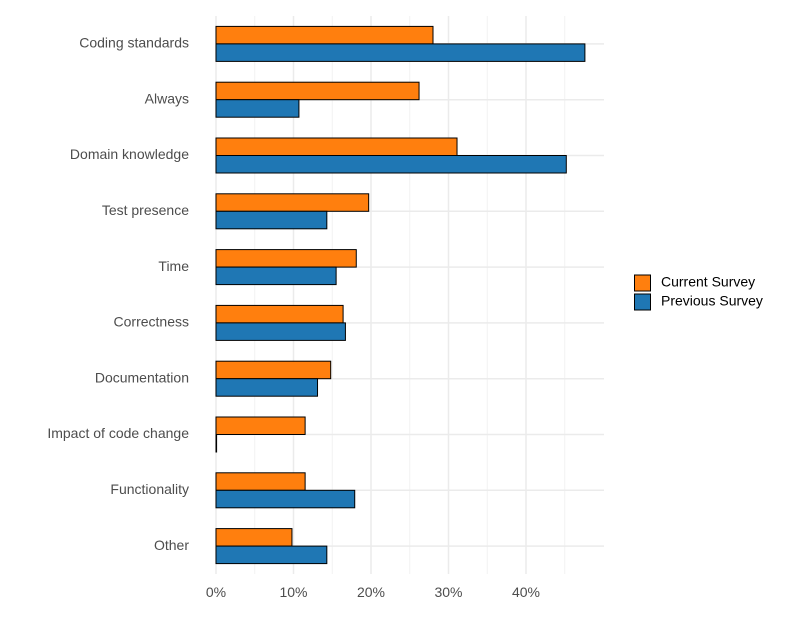 The width and height of the screenshot is (793, 634). I want to click on value-axis: 0% 10% 20% 30% 40%, so click(373, 592).